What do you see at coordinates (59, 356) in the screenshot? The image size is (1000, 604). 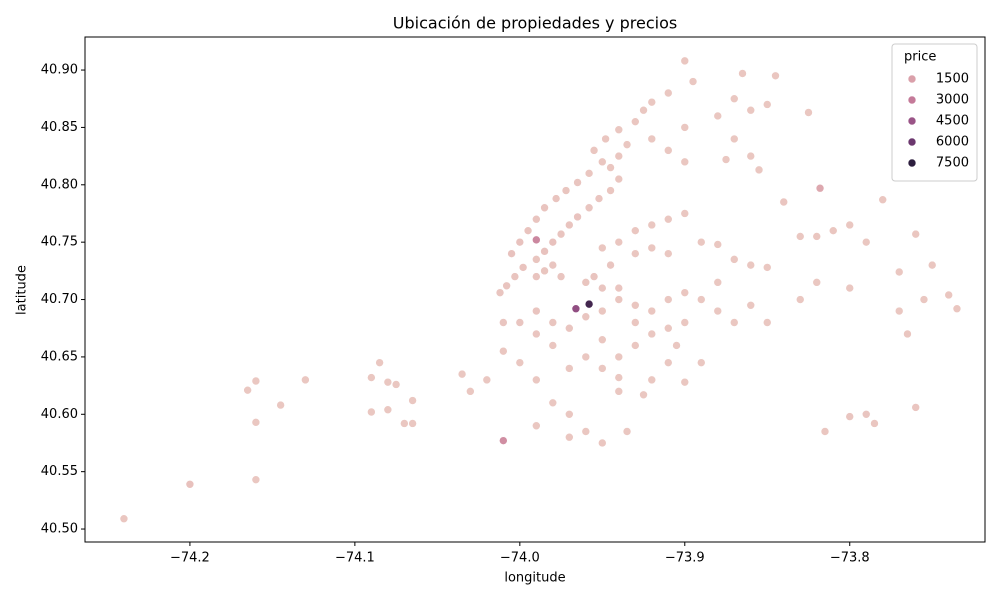 I see `y-tick-label: 40.65` at bounding box center [59, 356].